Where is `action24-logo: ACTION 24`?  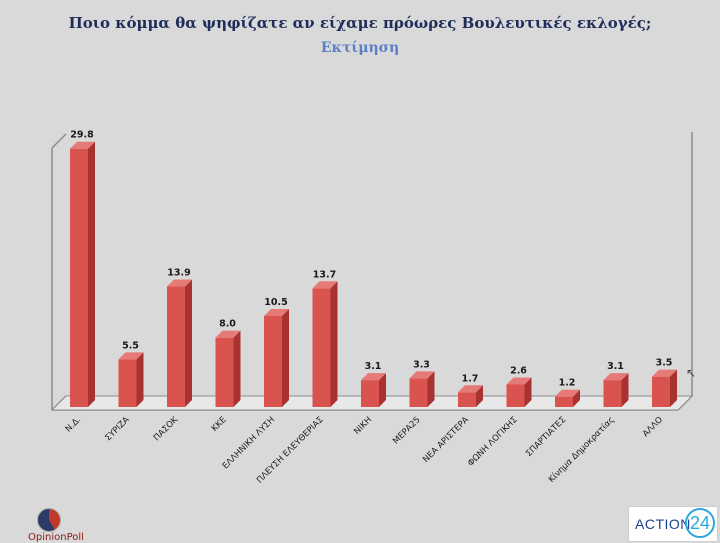 action24-logo: ACTION 24 is located at coordinates (673, 524).